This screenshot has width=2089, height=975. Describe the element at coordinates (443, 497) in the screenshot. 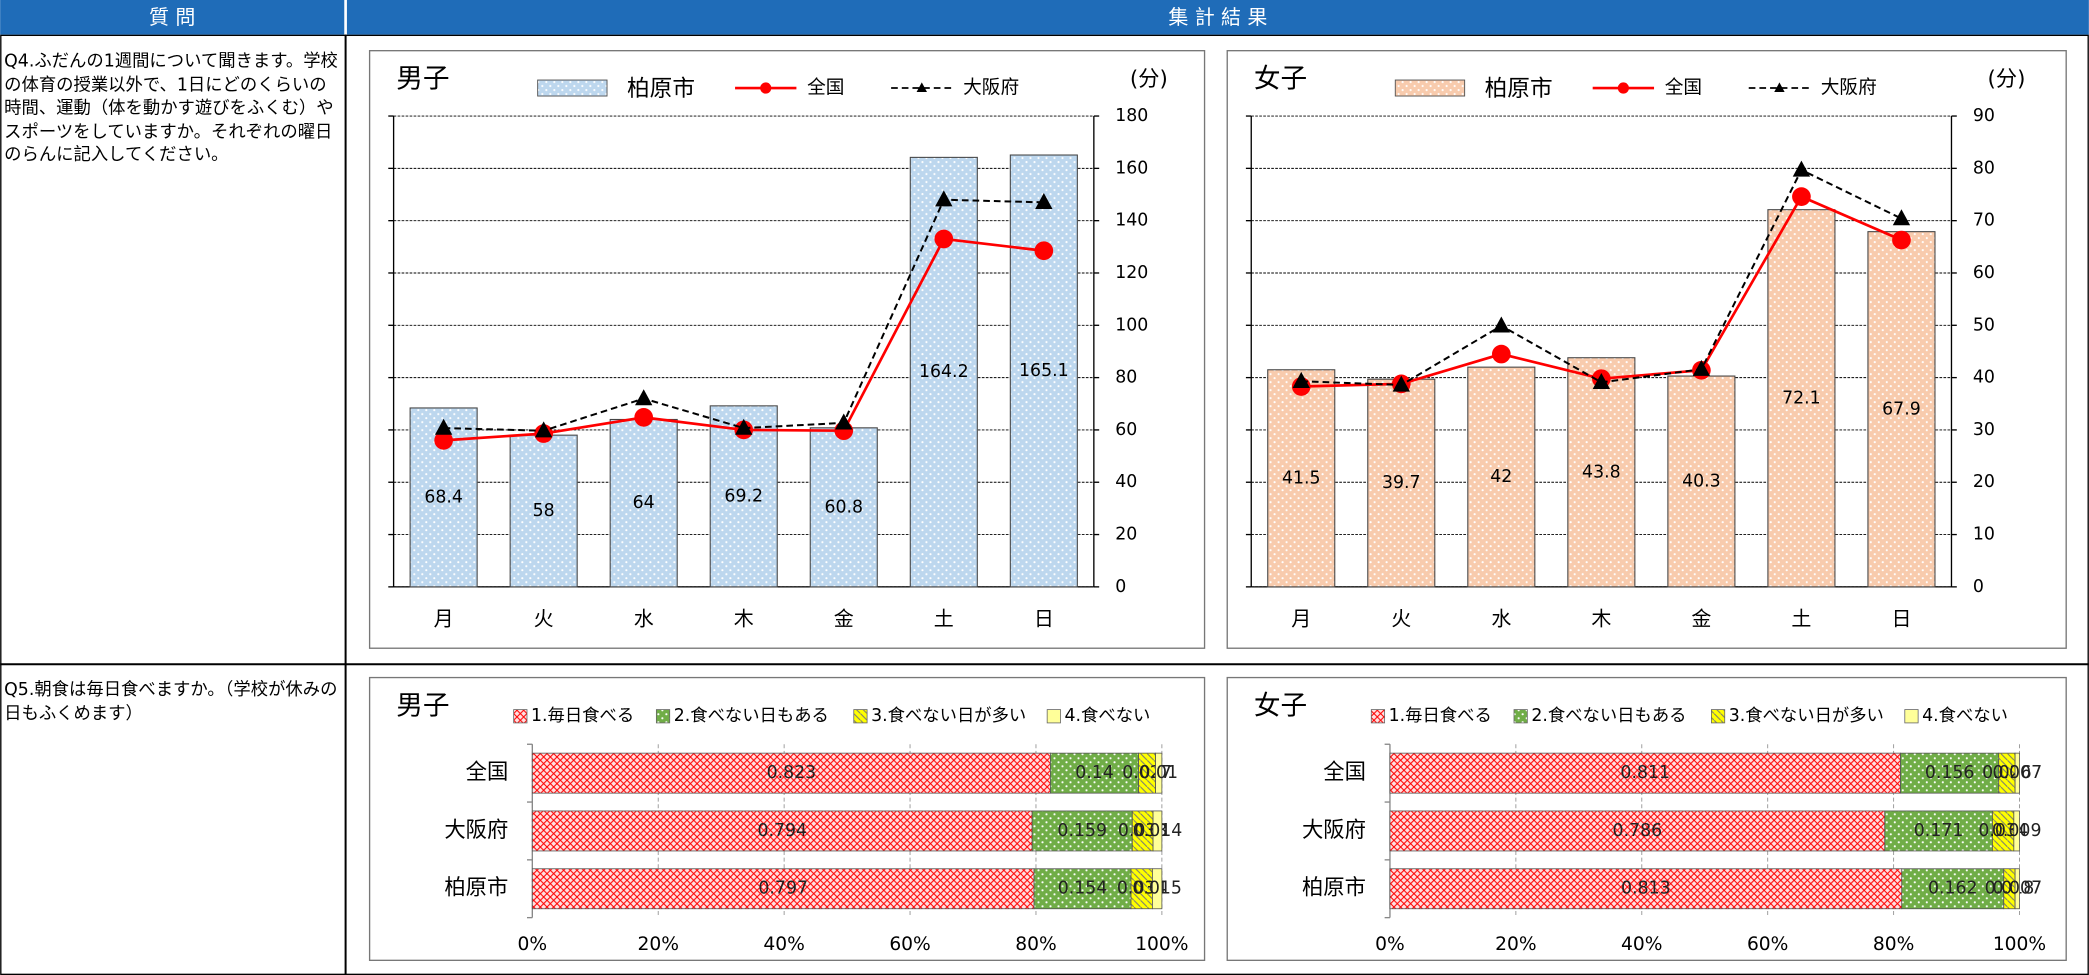

I see `data-label: 68.4` at that location.